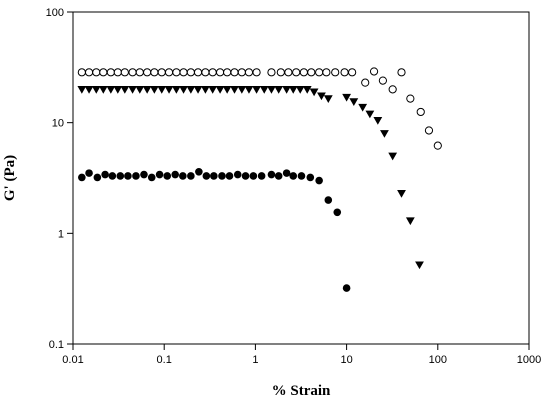  What do you see at coordinates (301, 391) in the screenshot?
I see `x-axis-title: % Strain` at bounding box center [301, 391].